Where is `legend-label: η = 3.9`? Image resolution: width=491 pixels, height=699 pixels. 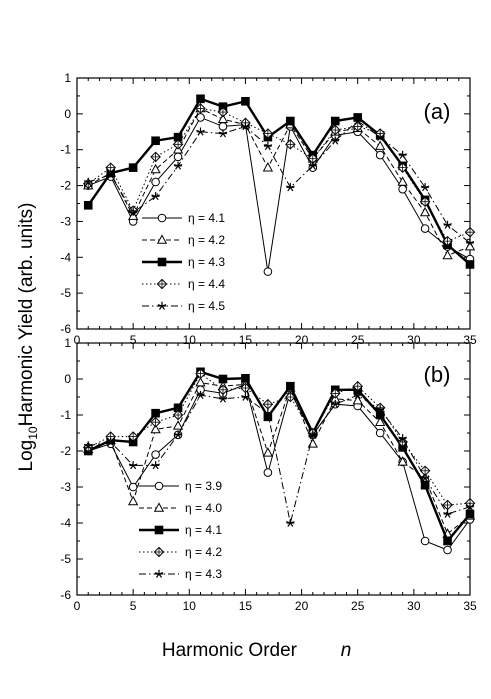 legend-label: η = 3.9 is located at coordinates (203, 486).